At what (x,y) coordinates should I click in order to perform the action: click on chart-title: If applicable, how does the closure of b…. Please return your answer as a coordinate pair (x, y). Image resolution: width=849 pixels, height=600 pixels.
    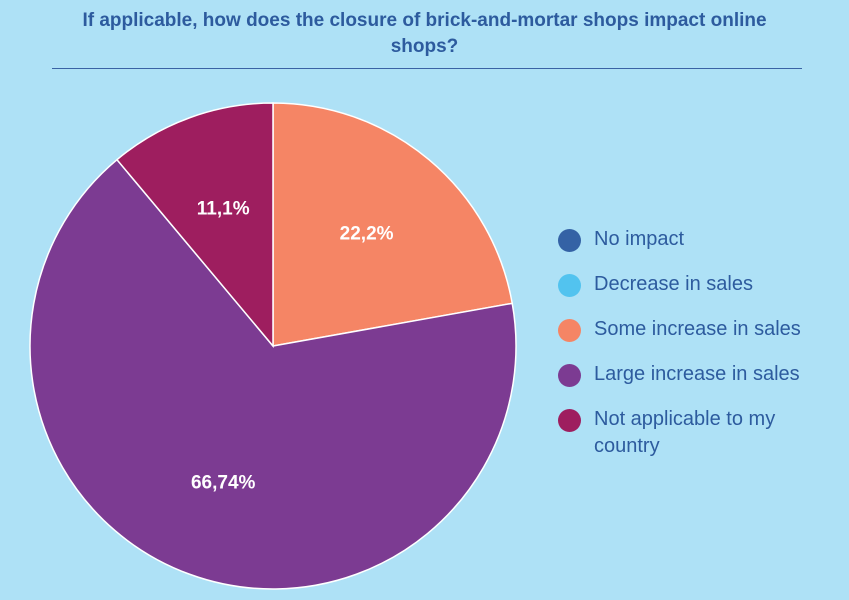
    Looking at the image, I should click on (424, 34).